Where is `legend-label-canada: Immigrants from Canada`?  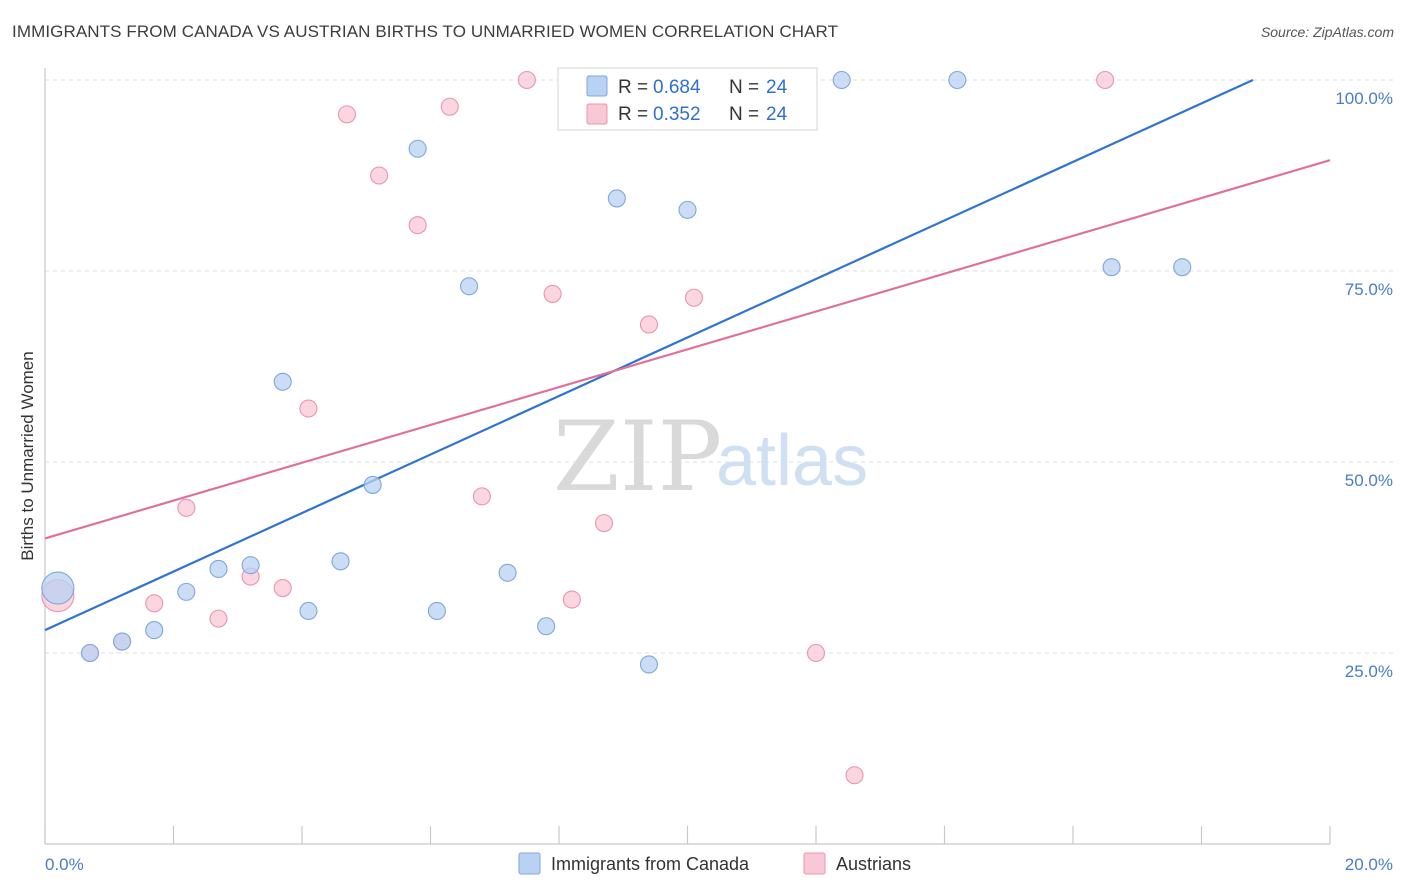 legend-label-canada: Immigrants from Canada is located at coordinates (650, 864).